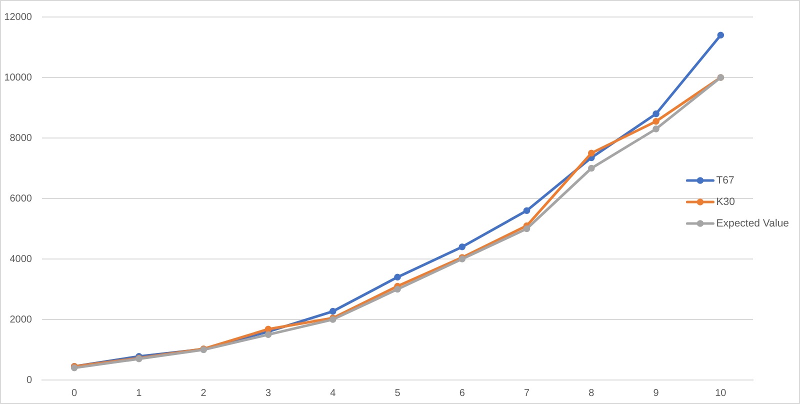  I want to click on legend-label: T67, so click(725, 180).